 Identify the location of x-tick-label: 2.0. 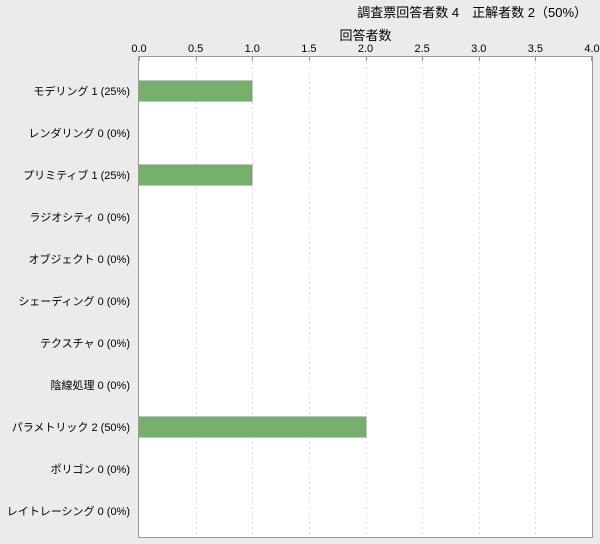
(365, 49).